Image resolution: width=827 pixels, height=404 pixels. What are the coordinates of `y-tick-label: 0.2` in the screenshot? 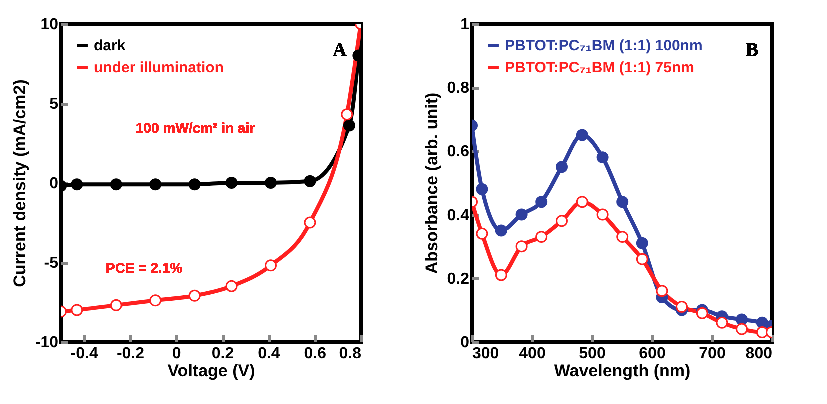 It's located at (458, 279).